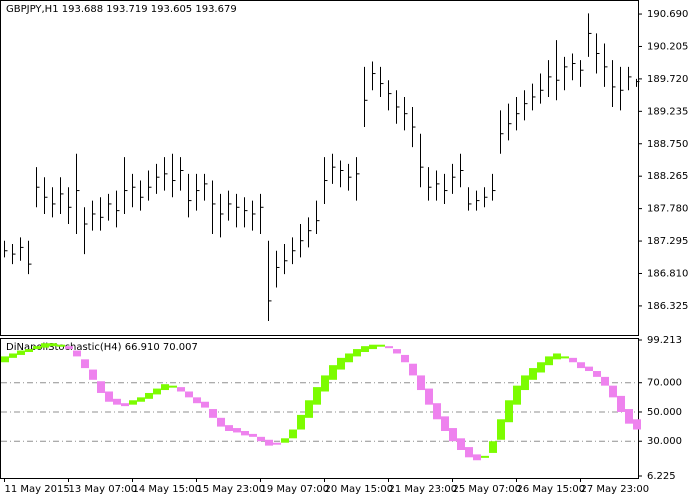  What do you see at coordinates (102, 347) in the screenshot?
I see `indicator-title: DiNapoliStochastic(H4) 66.910 70.007` at bounding box center [102, 347].